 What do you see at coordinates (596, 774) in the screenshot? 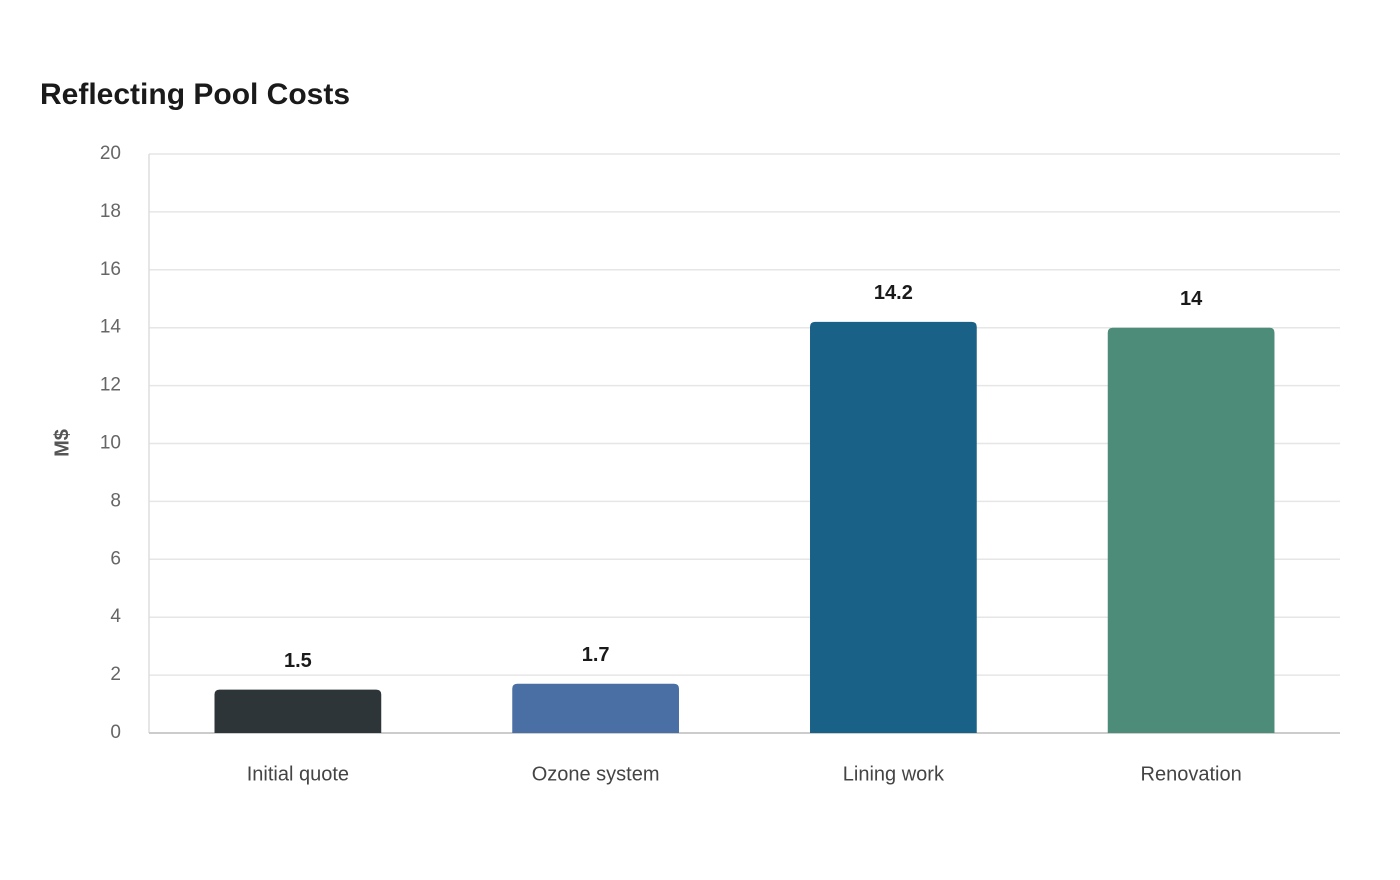
I see `x-tick-label: Ozone system` at bounding box center [596, 774].